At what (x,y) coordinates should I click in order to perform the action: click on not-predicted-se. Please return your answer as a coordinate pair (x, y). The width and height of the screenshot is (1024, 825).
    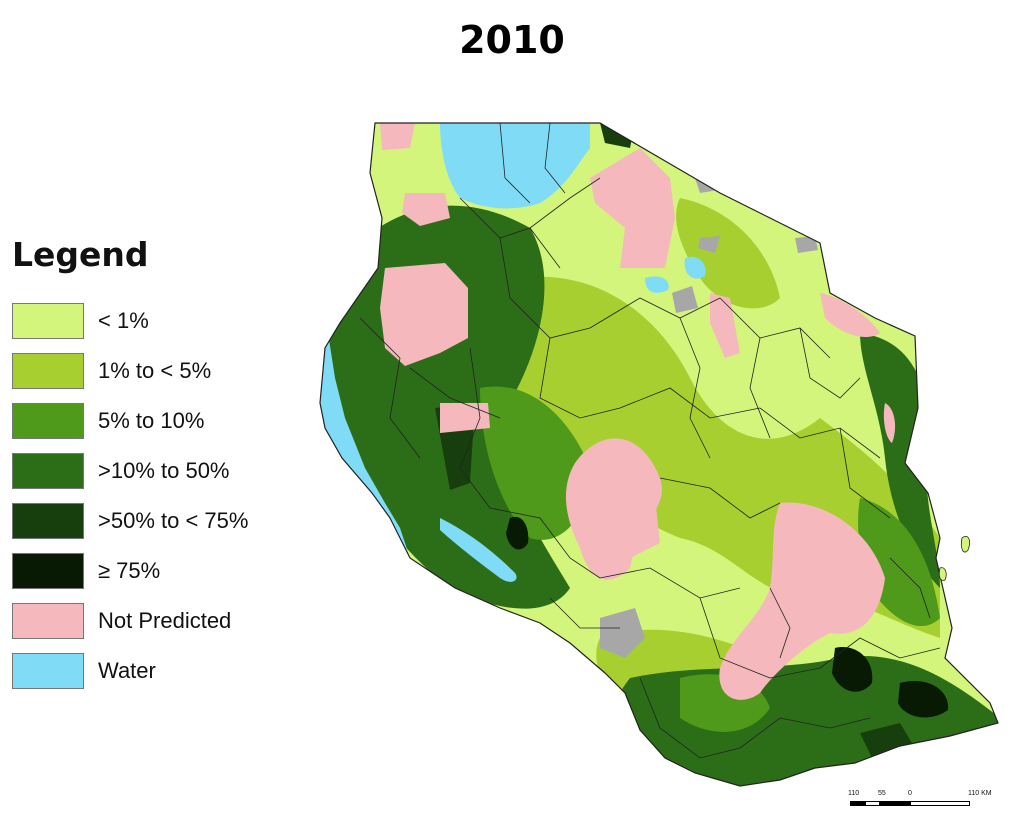
    Looking at the image, I should click on (802, 601).